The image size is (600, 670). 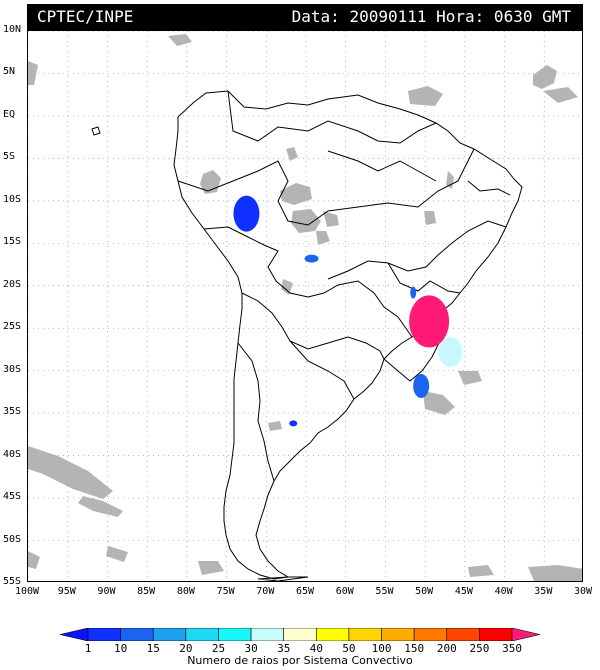 What do you see at coordinates (512, 648) in the screenshot?
I see `colorbar-label: 350` at bounding box center [512, 648].